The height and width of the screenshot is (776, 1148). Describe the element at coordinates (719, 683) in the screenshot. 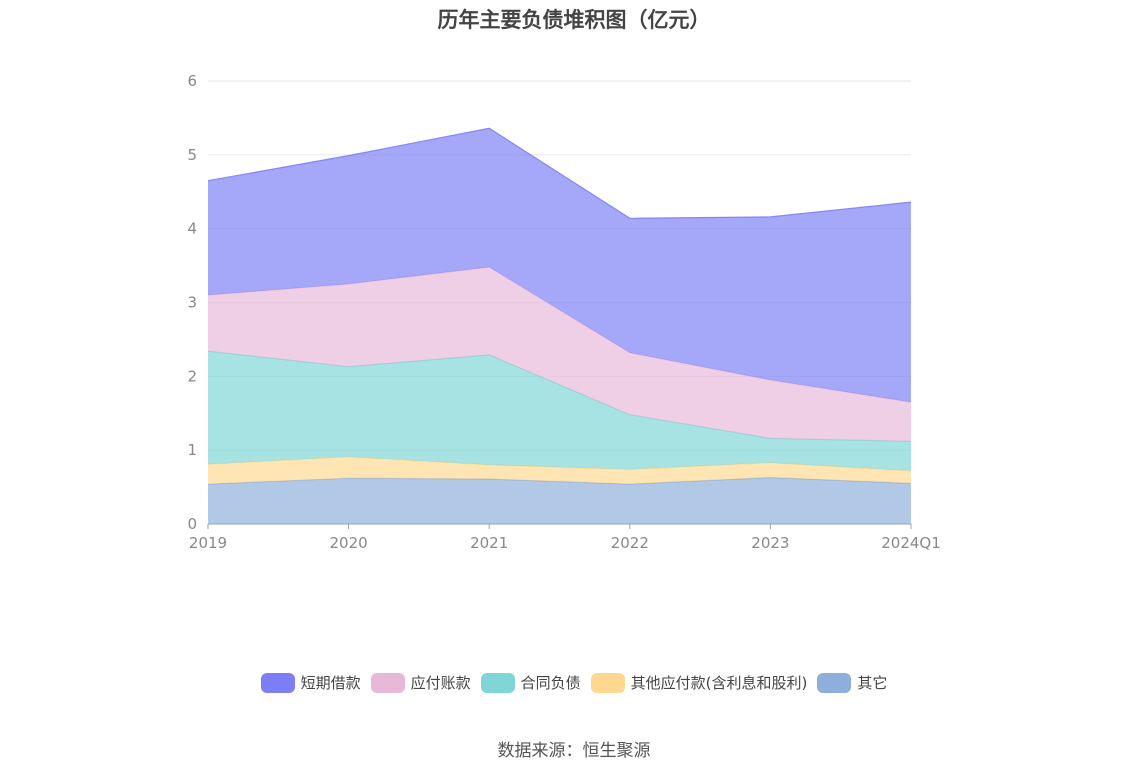

I see `legend-label: 其他应付款(含利息和股利)` at that location.